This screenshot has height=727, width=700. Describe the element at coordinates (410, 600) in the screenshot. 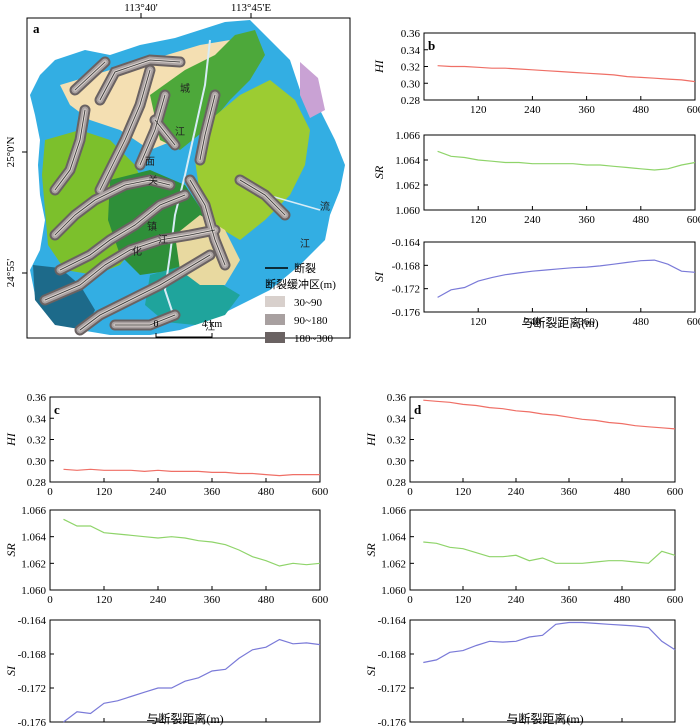

I see `d-sr-xtick-label: 0` at that location.